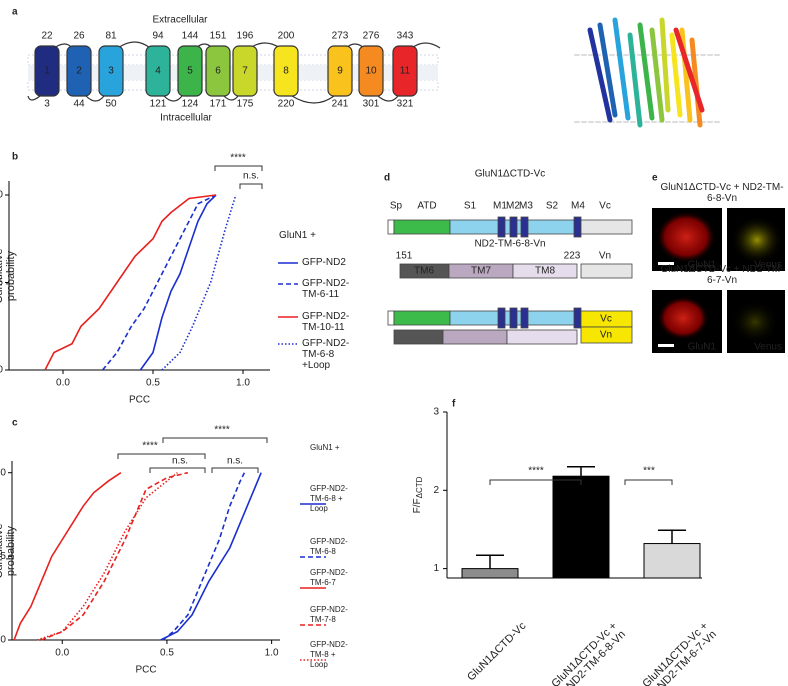 The height and width of the screenshot is (686, 788). I want to click on y-axis-label: Cumulative probability, so click(8, 550).